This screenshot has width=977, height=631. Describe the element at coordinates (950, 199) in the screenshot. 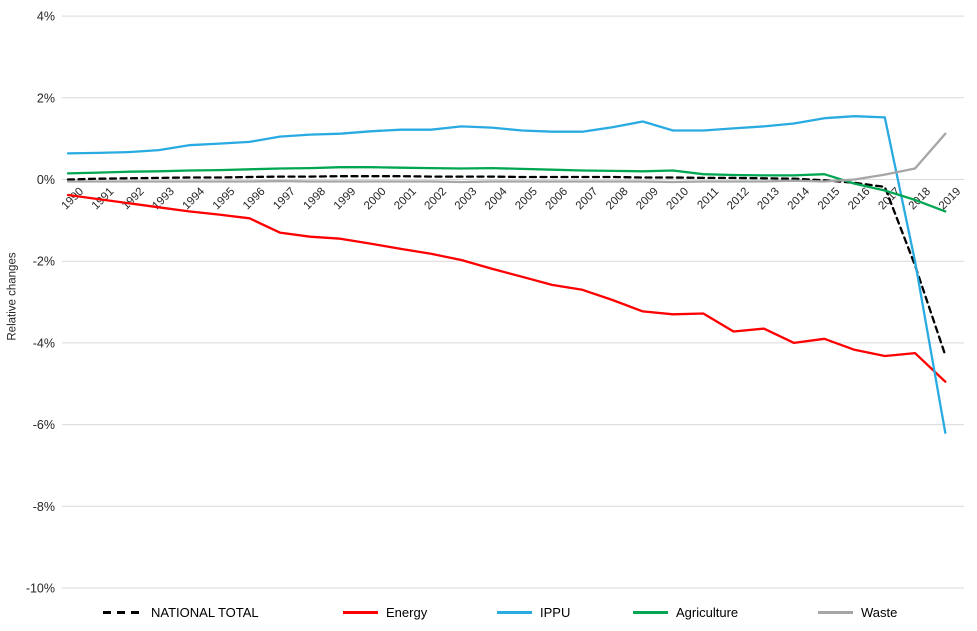

I see `x-tick-label: 2019` at that location.